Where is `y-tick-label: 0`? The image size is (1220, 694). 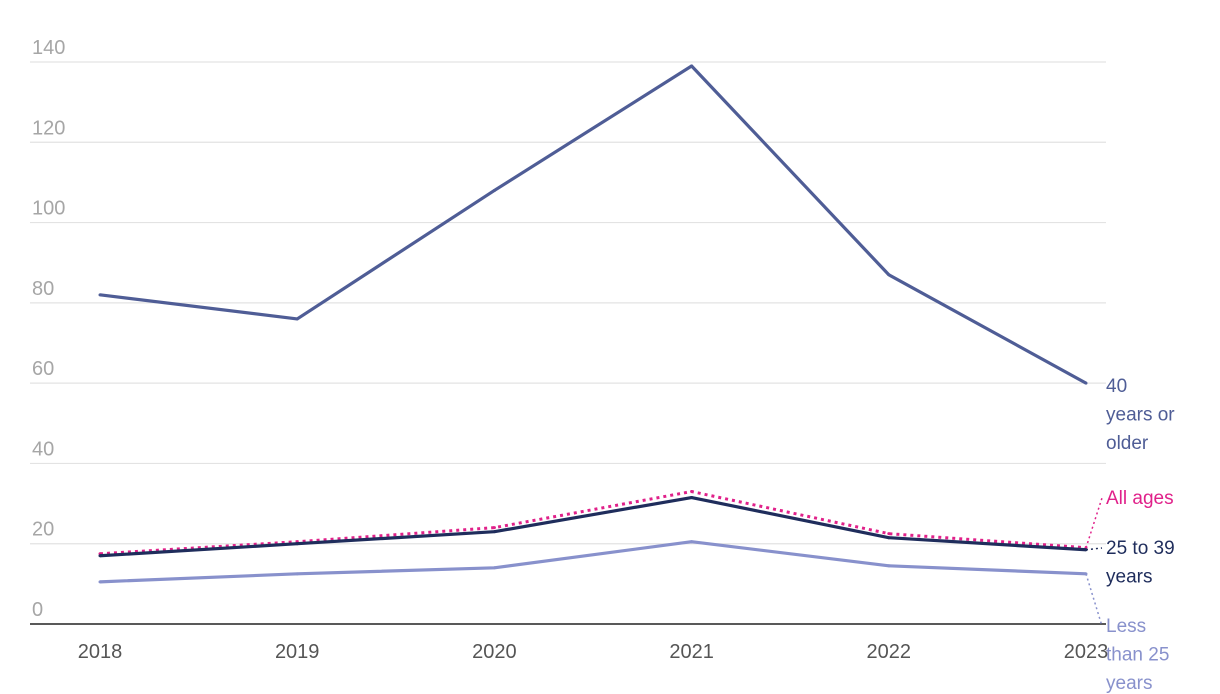 y-tick-label: 0 is located at coordinates (37, 610).